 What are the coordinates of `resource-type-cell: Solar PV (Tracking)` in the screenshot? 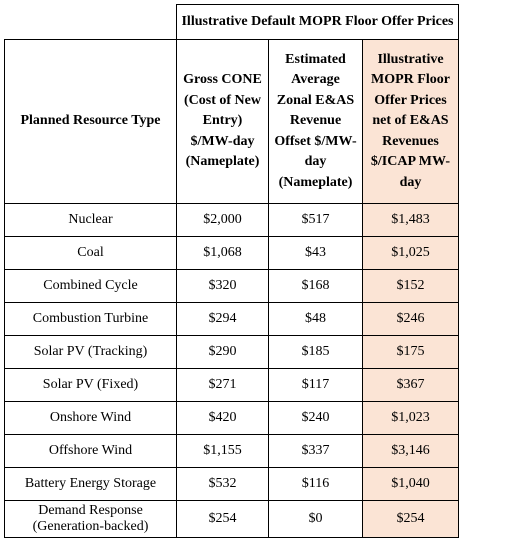 It's located at (90, 352).